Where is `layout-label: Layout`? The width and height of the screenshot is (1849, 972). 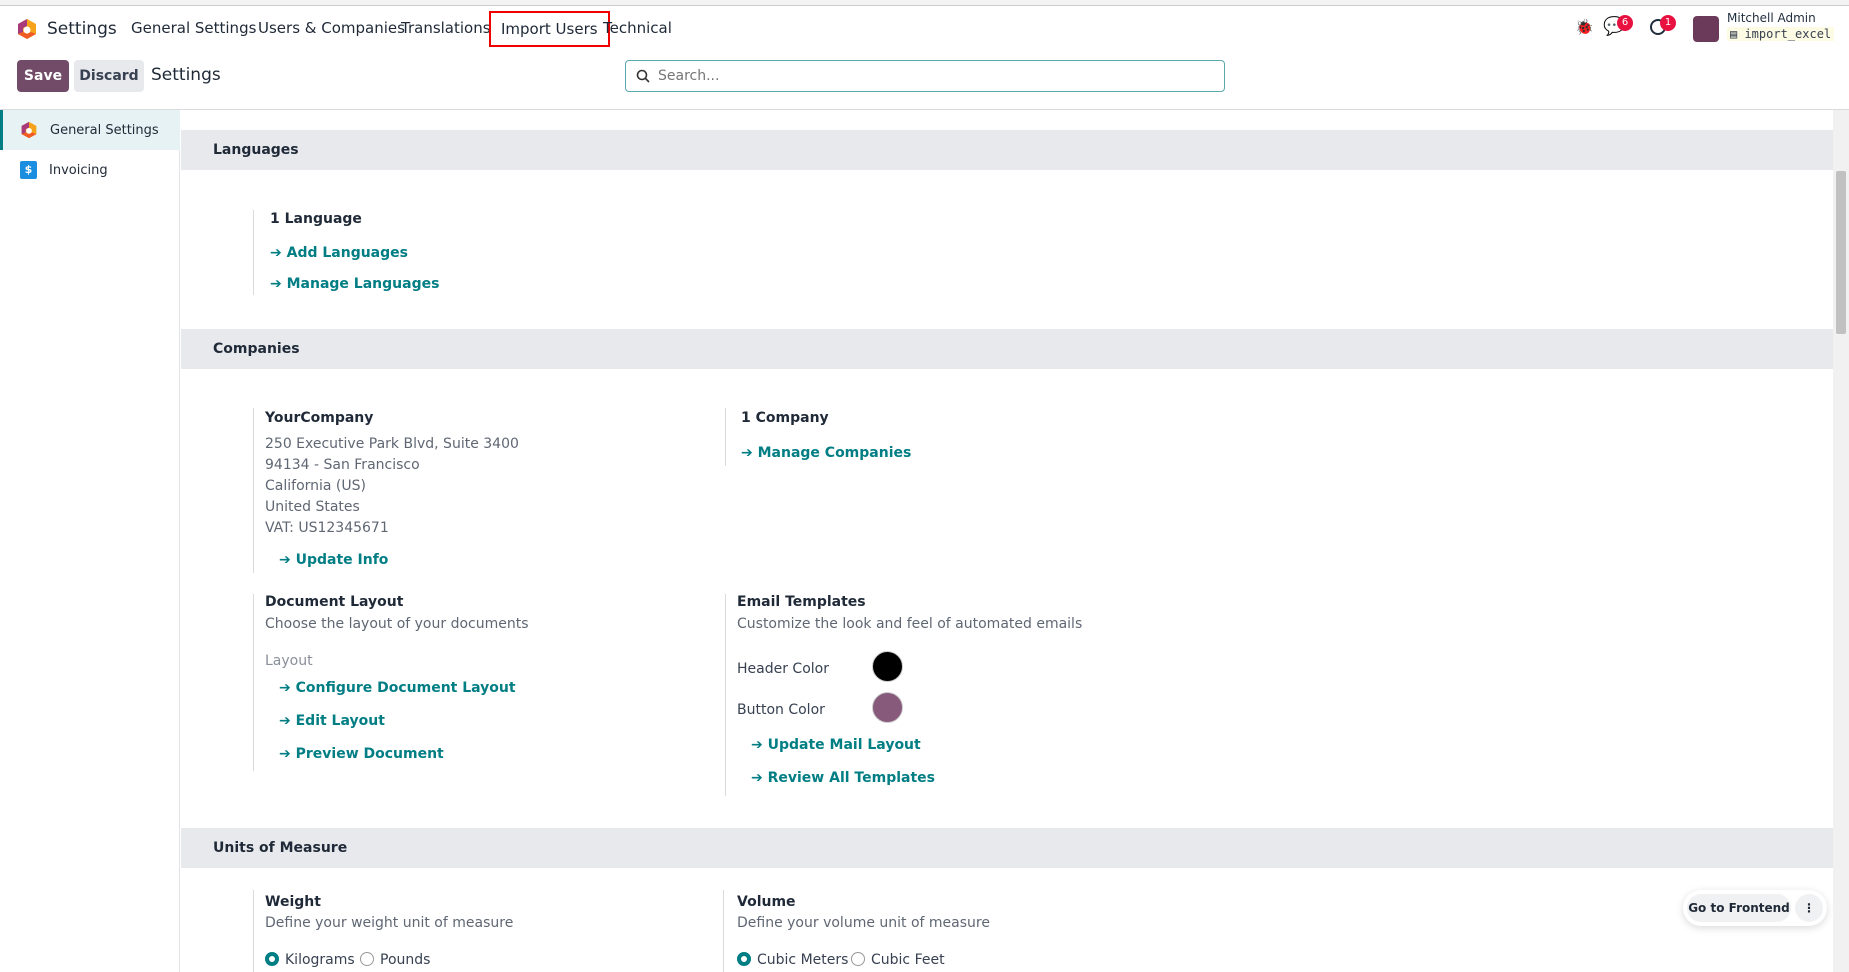
layout-label: Layout is located at coordinates (289, 661).